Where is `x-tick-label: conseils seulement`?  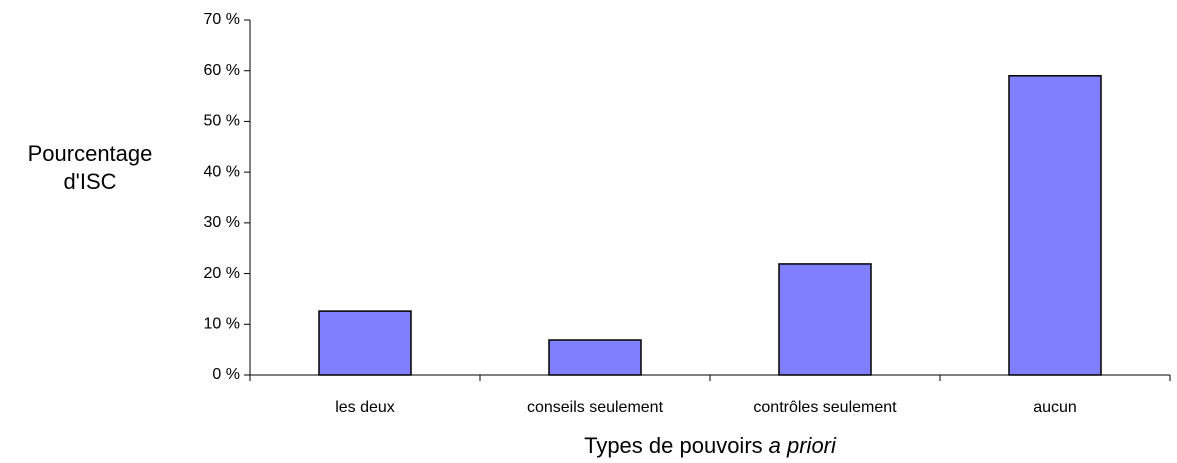
x-tick-label: conseils seulement is located at coordinates (595, 407).